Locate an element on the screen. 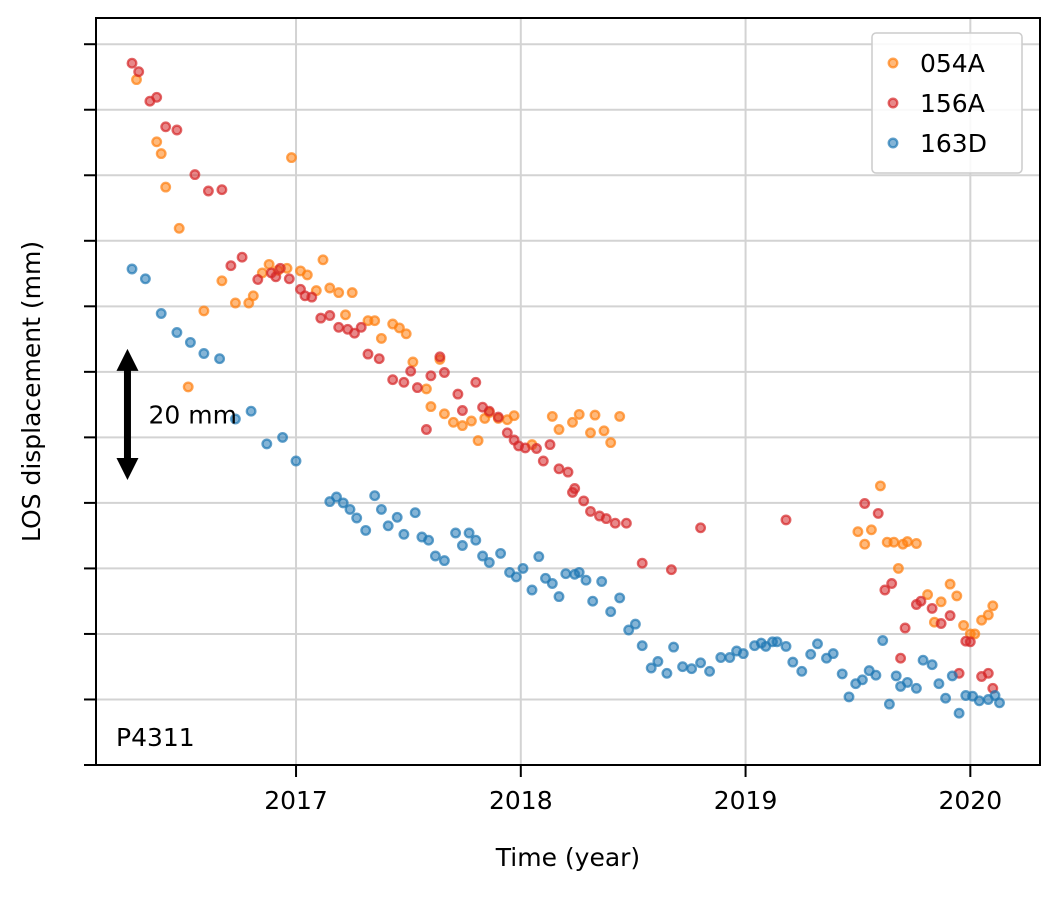  station-label: P4311 is located at coordinates (155, 737).